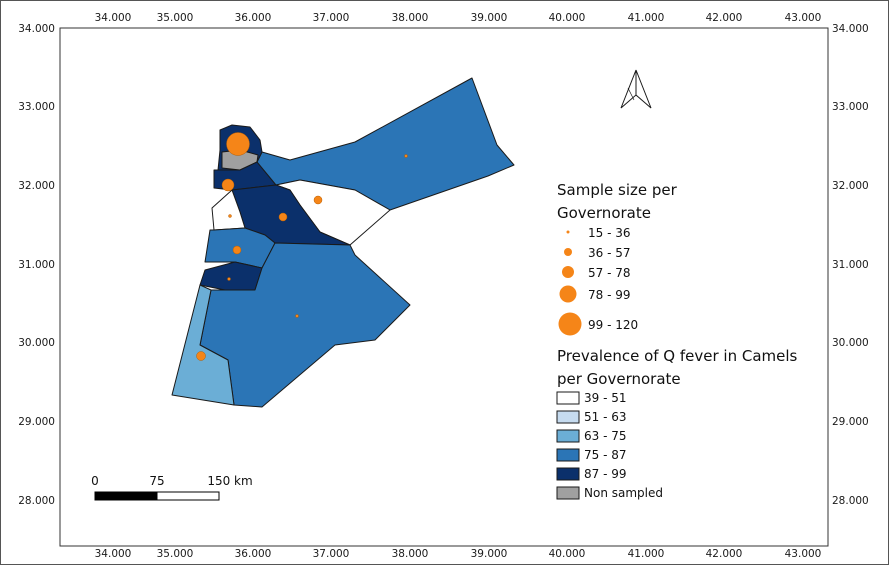 The width and height of the screenshot is (889, 565). Describe the element at coordinates (238, 144) in the screenshot. I see `sample-circle-irbid` at that location.